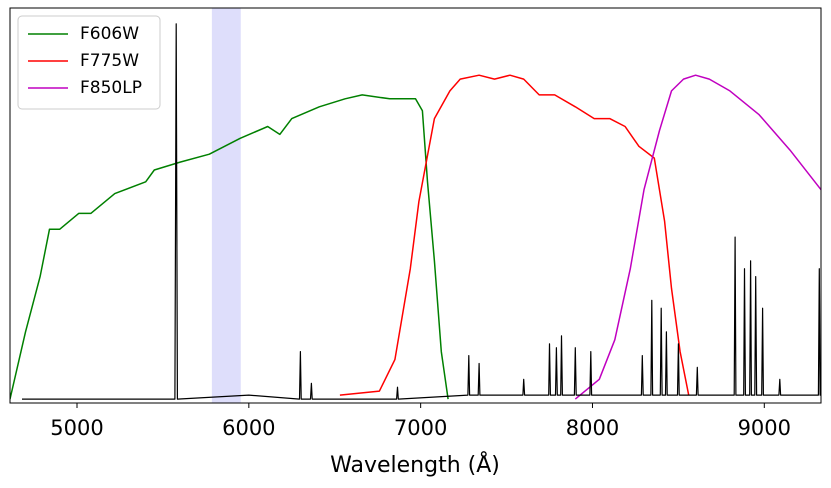 This screenshot has width=831, height=488. I want to click on x-tick-label: 9000, so click(764, 428).